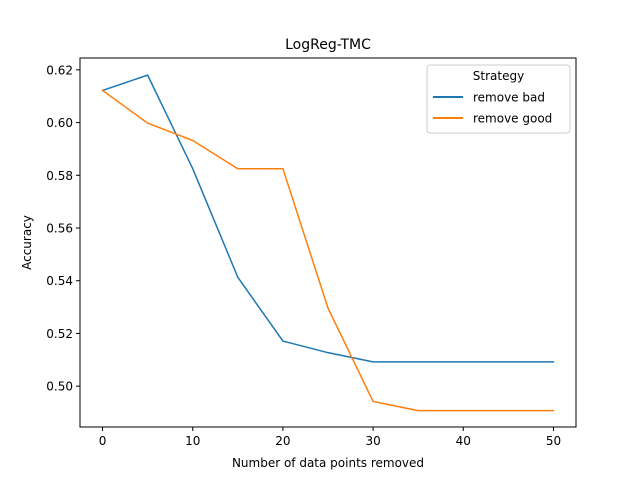 This screenshot has height=480, width=640. Describe the element at coordinates (59, 229) in the screenshot. I see `y-tick-label-3: 0.56` at that location.